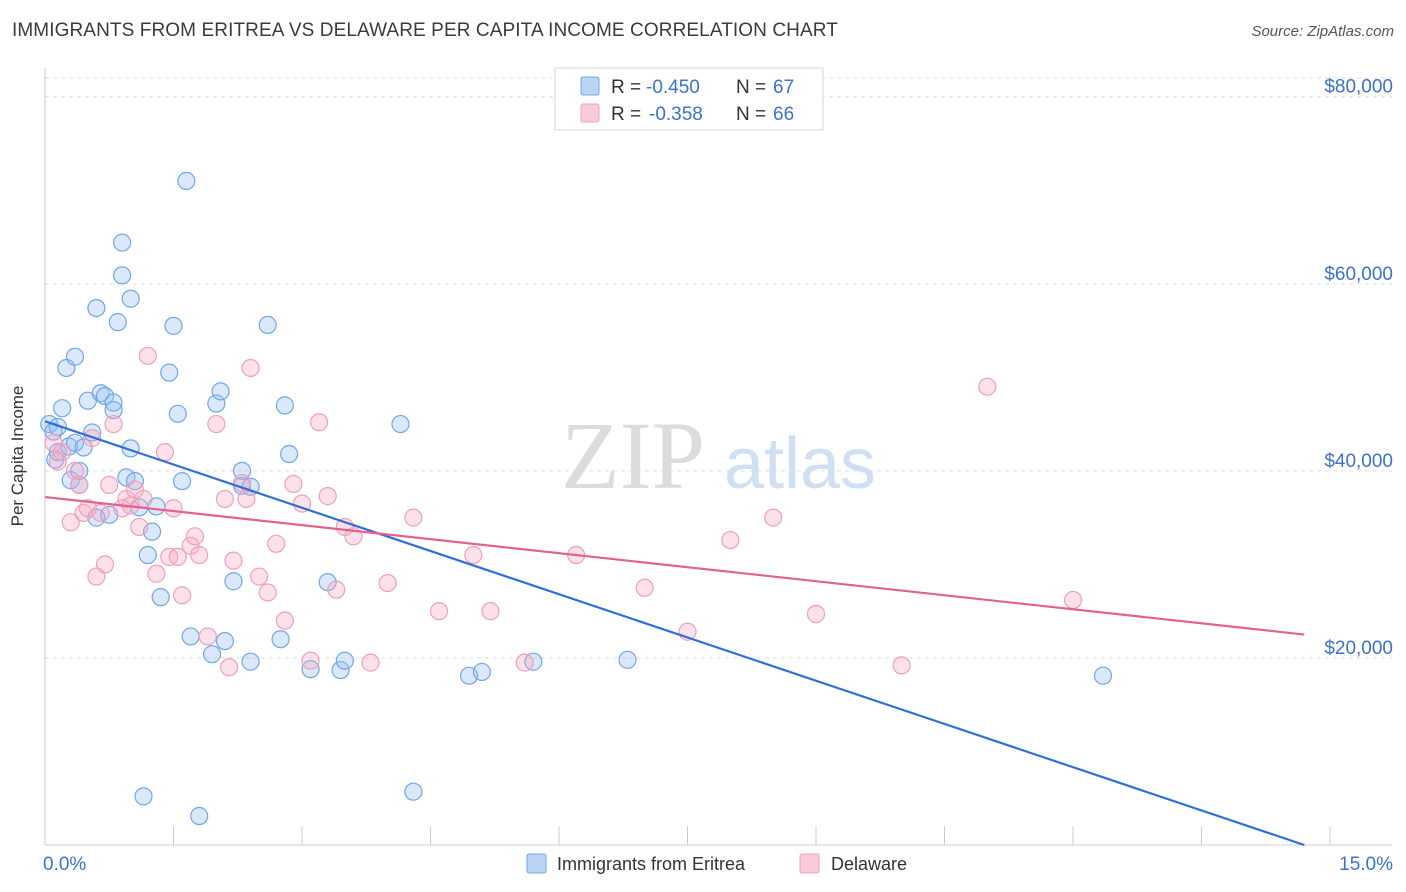  Describe the element at coordinates (590, 86) in the screenshot. I see `stats-legend-swatch-eritrea` at that location.